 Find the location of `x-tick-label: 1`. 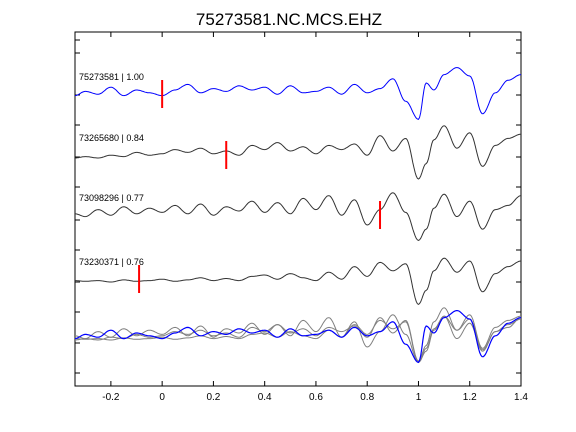

x-tick-label: 1 is located at coordinates (419, 397).